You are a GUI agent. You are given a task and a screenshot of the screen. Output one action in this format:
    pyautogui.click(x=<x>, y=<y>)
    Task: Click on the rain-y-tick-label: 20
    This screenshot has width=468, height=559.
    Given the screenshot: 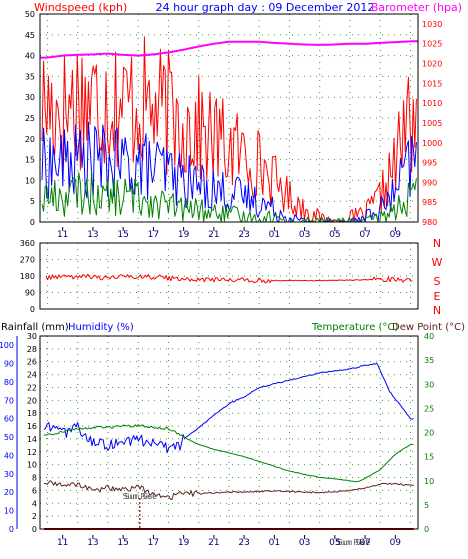 What is the action you would take?
    pyautogui.click(x=32, y=400)
    